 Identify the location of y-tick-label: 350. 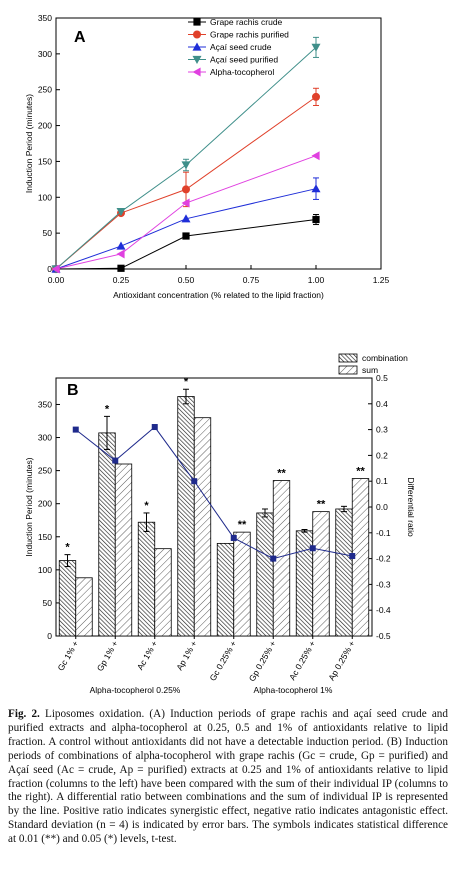
(45, 404).